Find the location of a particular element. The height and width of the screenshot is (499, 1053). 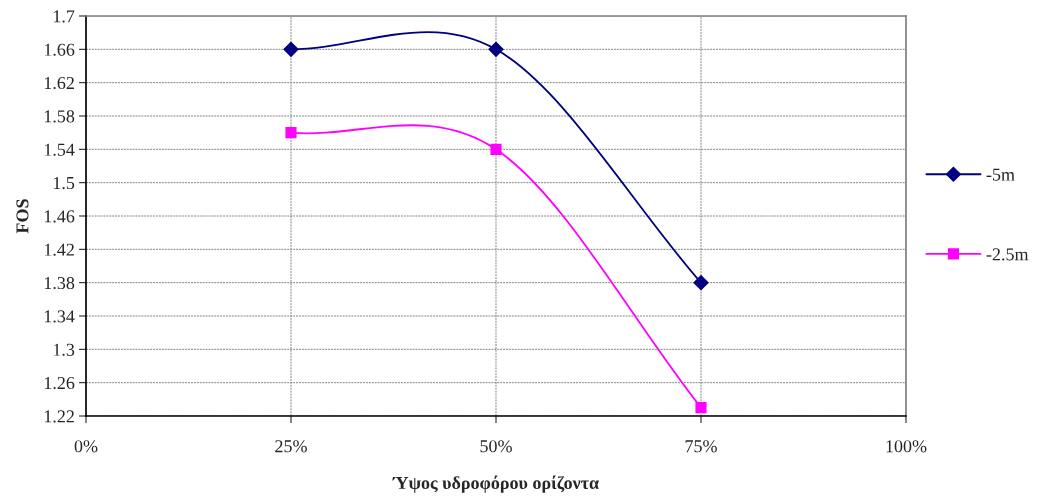

y-tick-label: 1.22 is located at coordinates (59, 416).